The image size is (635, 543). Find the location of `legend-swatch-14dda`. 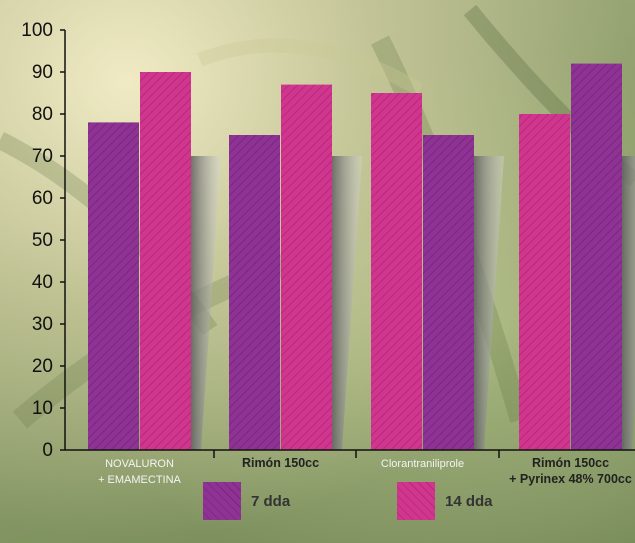

legend-swatch-14dda is located at coordinates (416, 501).